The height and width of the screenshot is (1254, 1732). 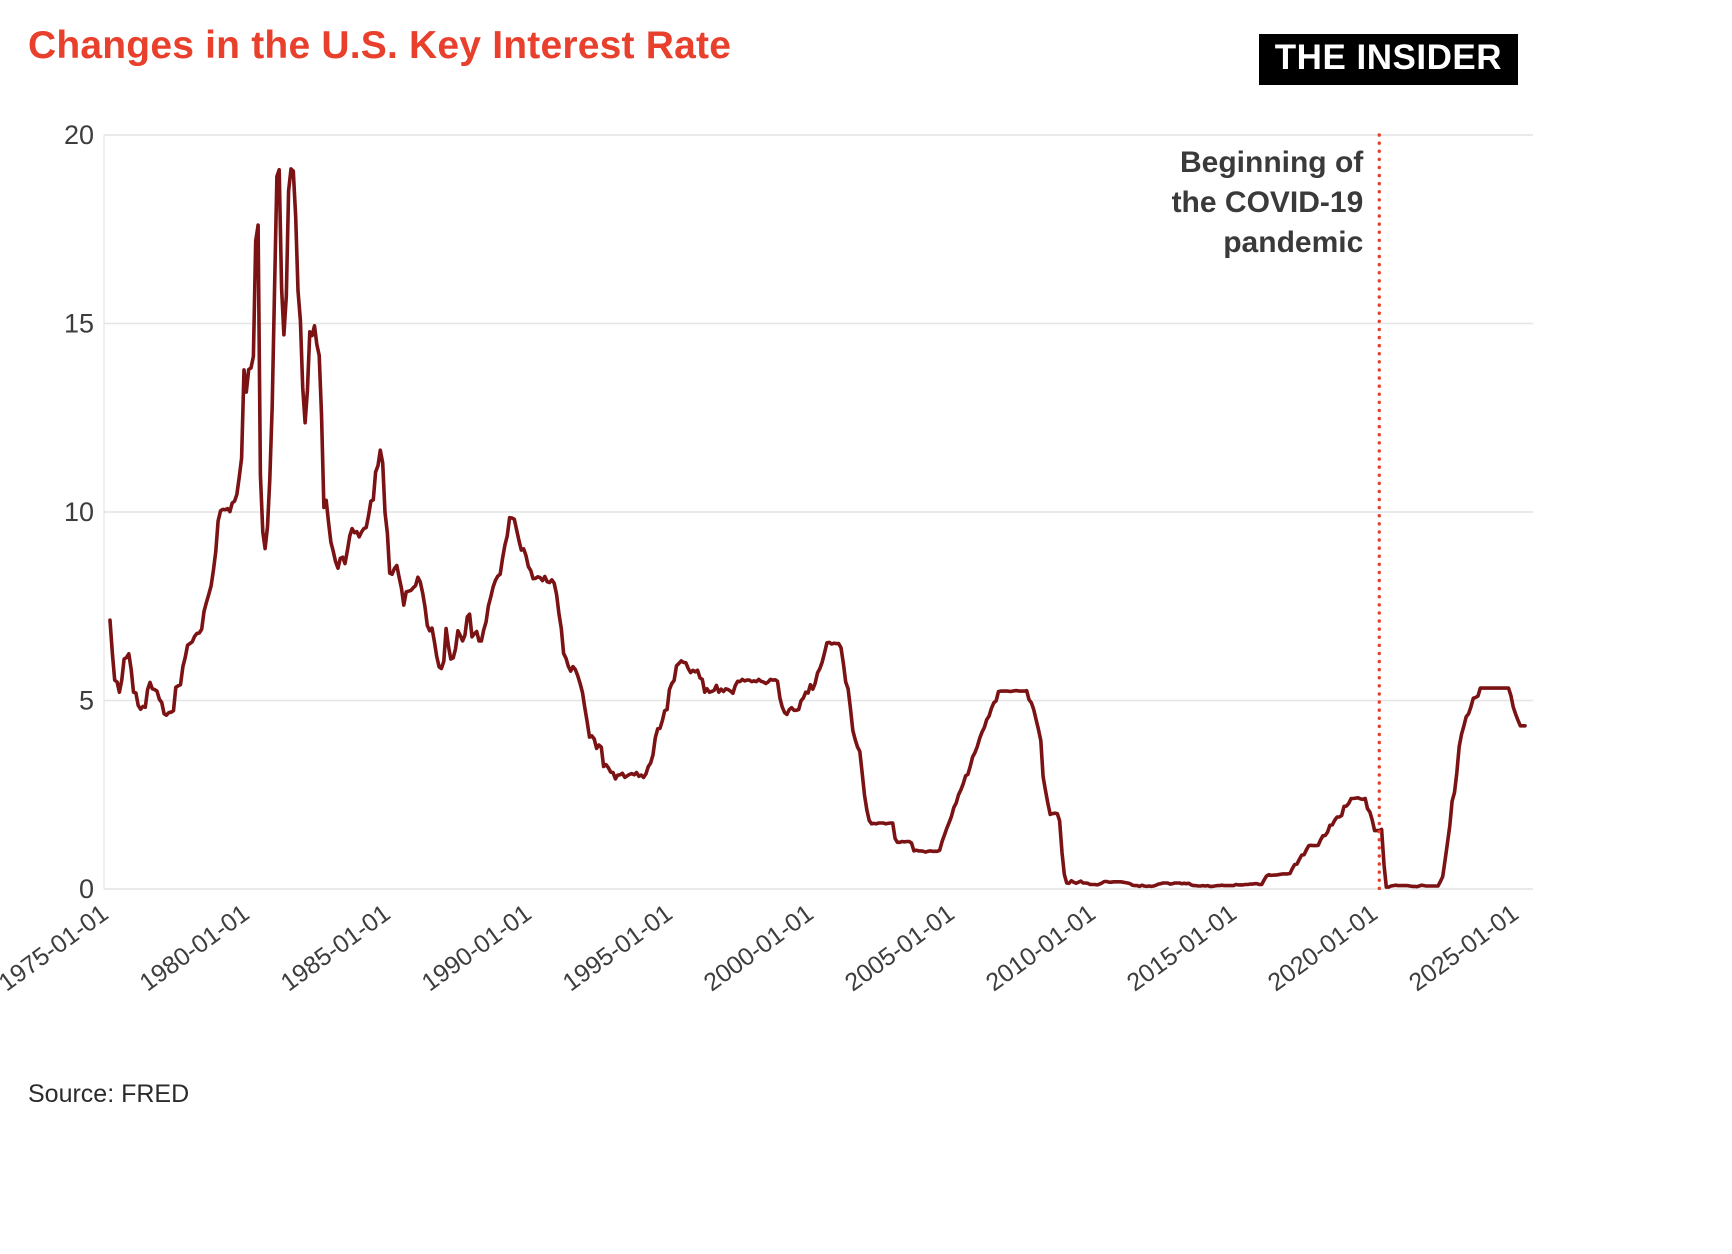 I want to click on x-tick-label: 2020-01-01, so click(x=1323, y=948).